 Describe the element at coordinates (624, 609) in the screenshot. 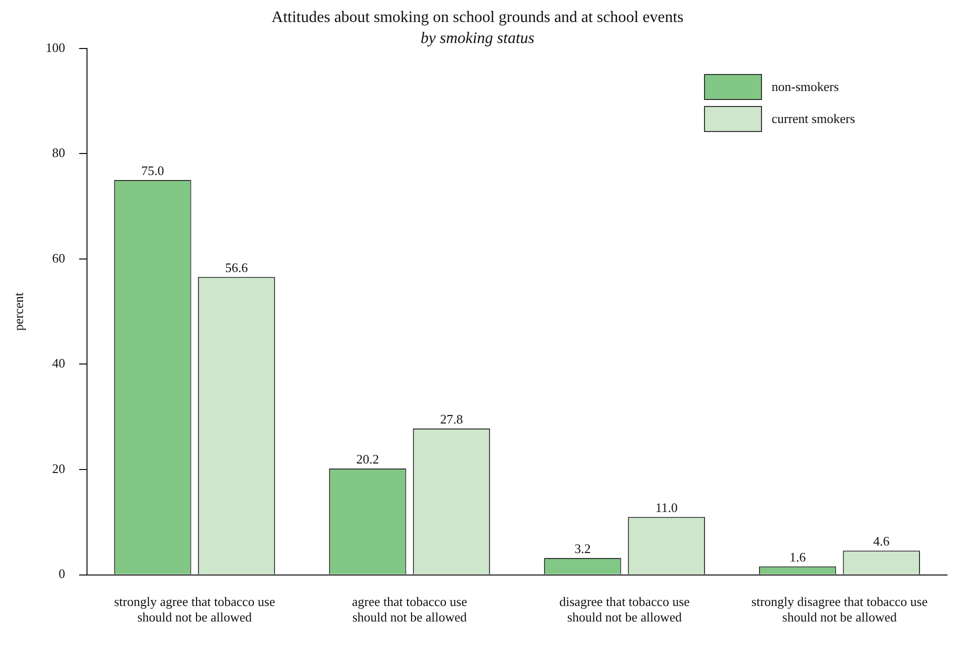

I see `x-tick-label: disagree that tobacco use should not be allowed` at that location.